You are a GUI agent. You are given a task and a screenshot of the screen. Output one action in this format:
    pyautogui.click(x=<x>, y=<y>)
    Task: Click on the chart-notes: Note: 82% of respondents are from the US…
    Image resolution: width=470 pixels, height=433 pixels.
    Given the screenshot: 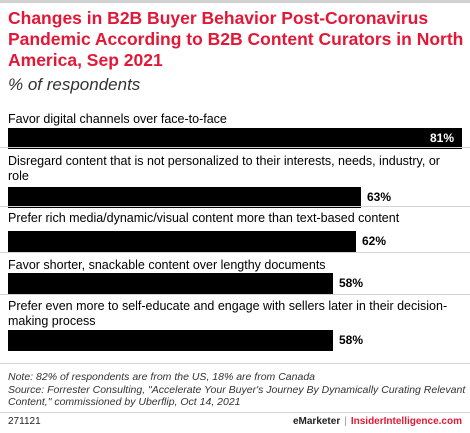 What is the action you would take?
    pyautogui.click(x=237, y=390)
    